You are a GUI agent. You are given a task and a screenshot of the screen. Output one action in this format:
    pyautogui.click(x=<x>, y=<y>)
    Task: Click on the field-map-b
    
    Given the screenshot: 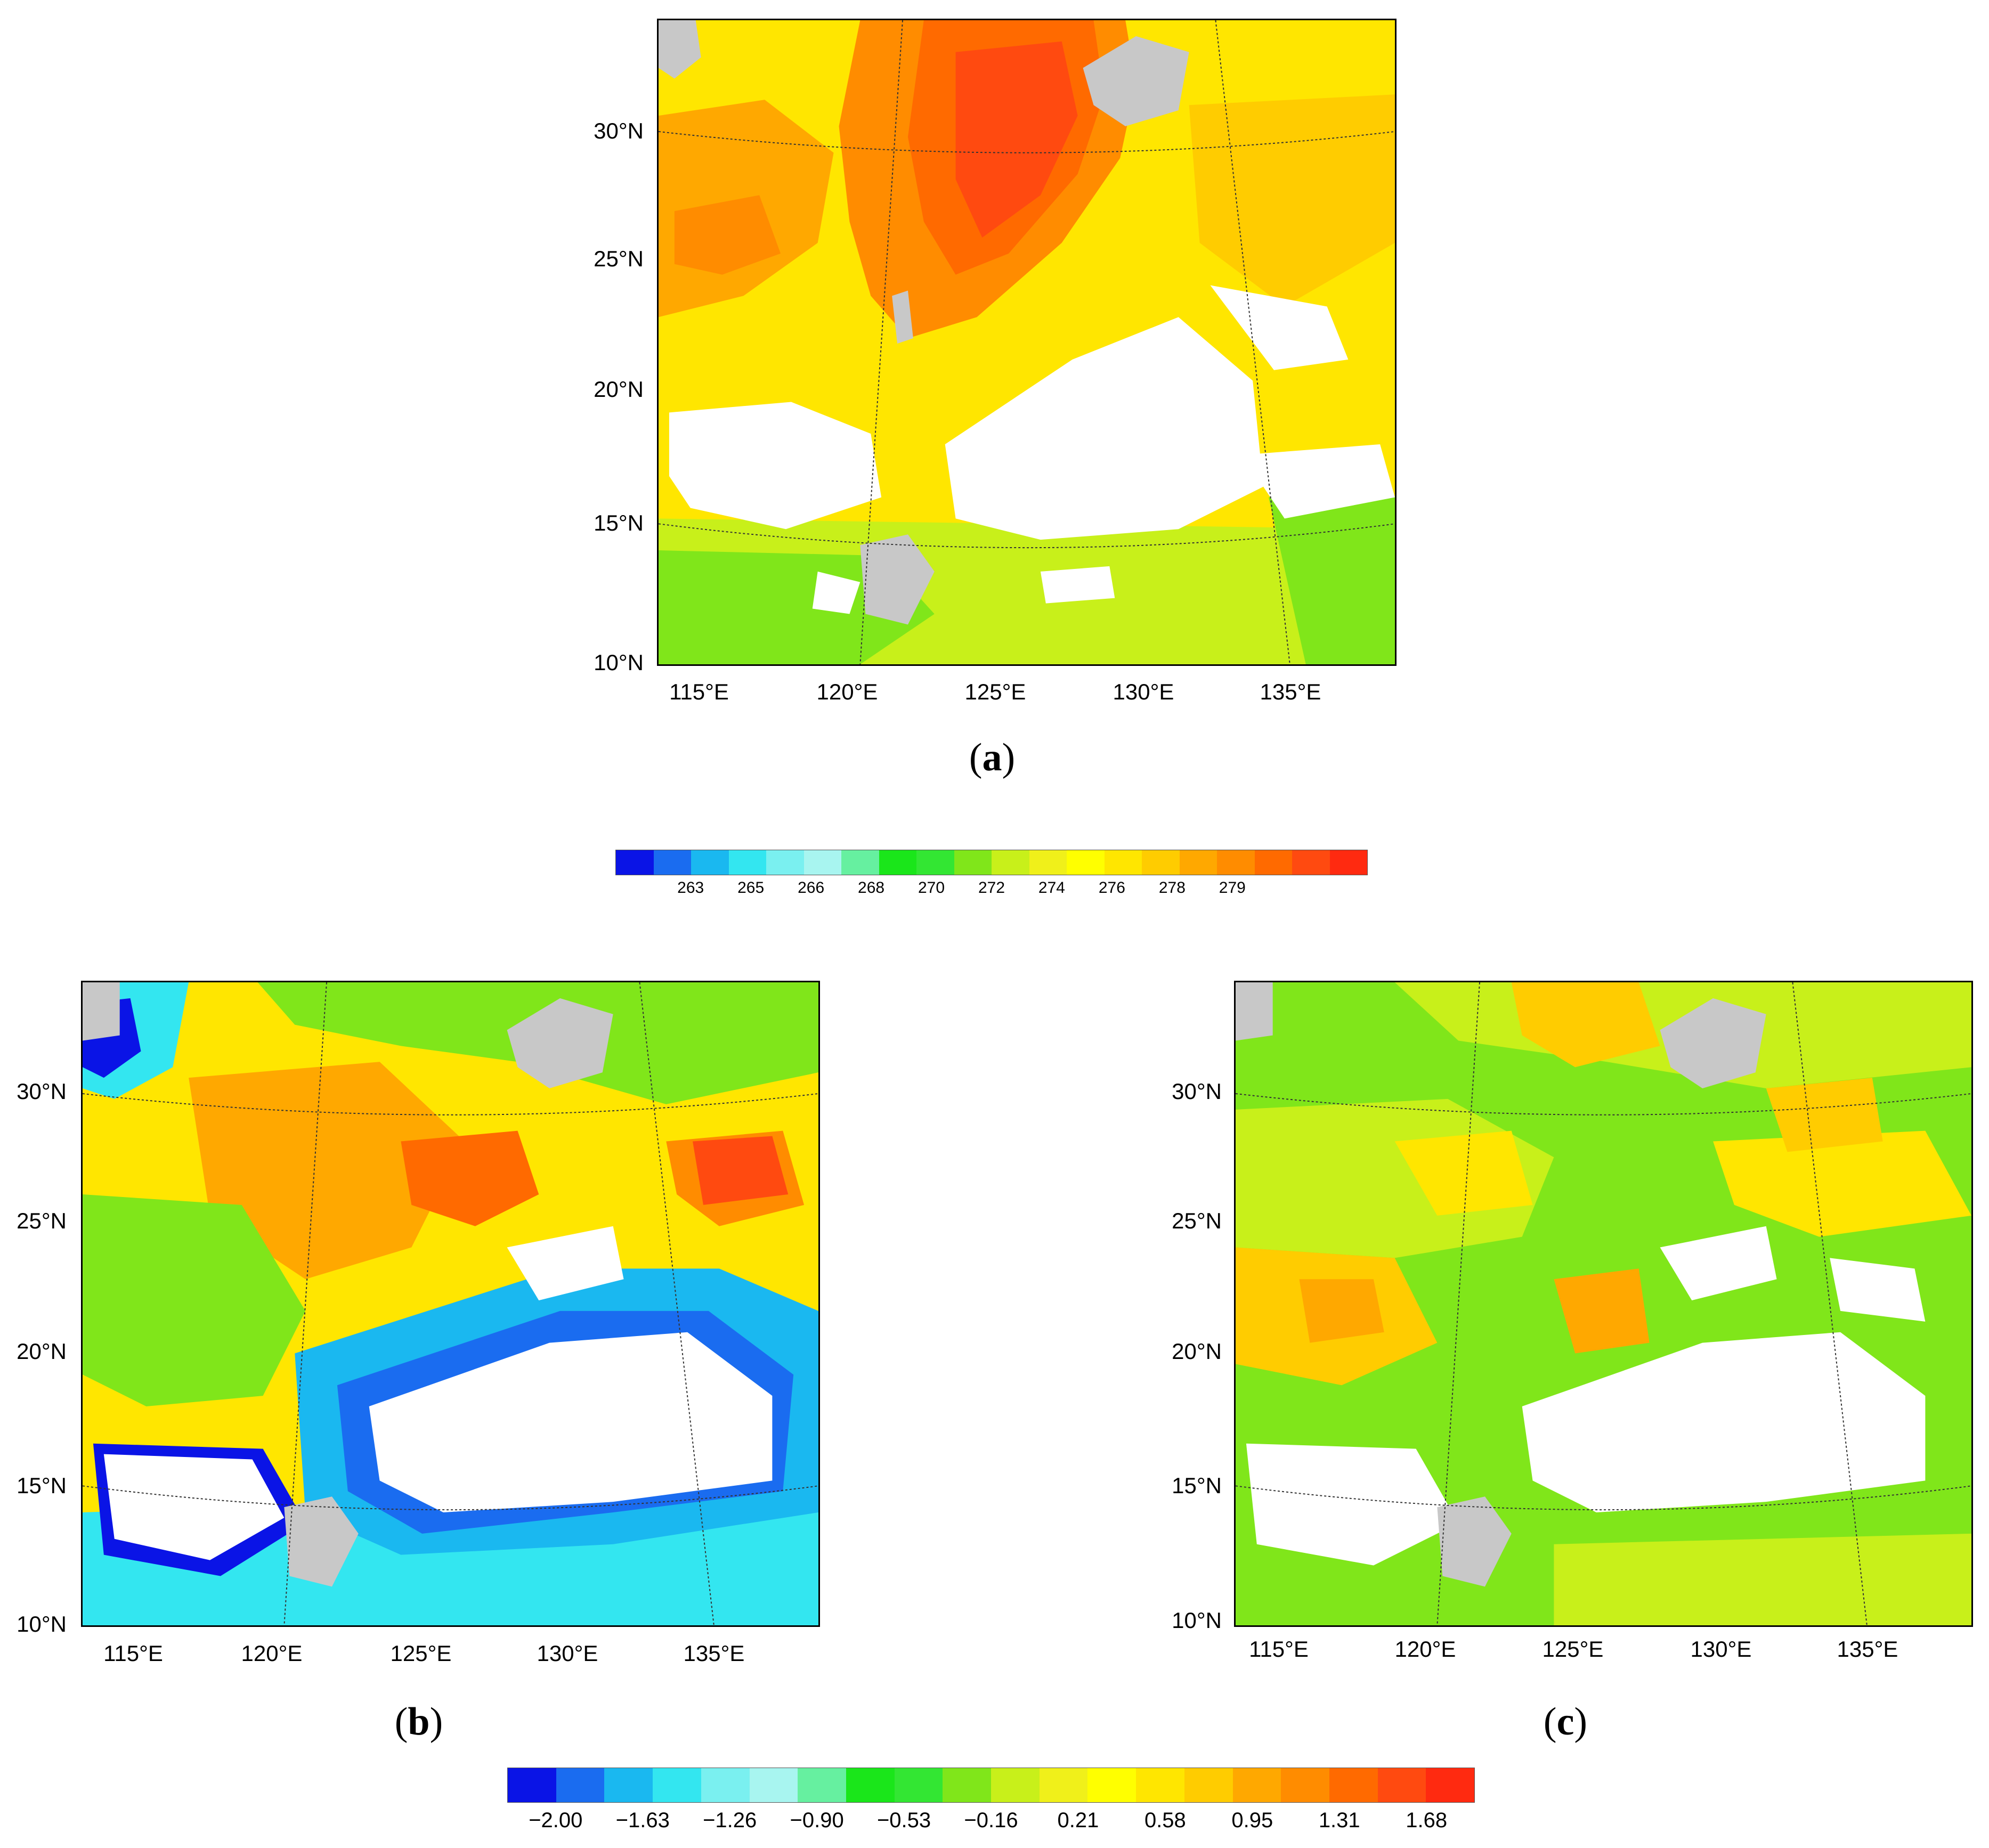 What is the action you would take?
    pyautogui.click(x=450, y=1304)
    